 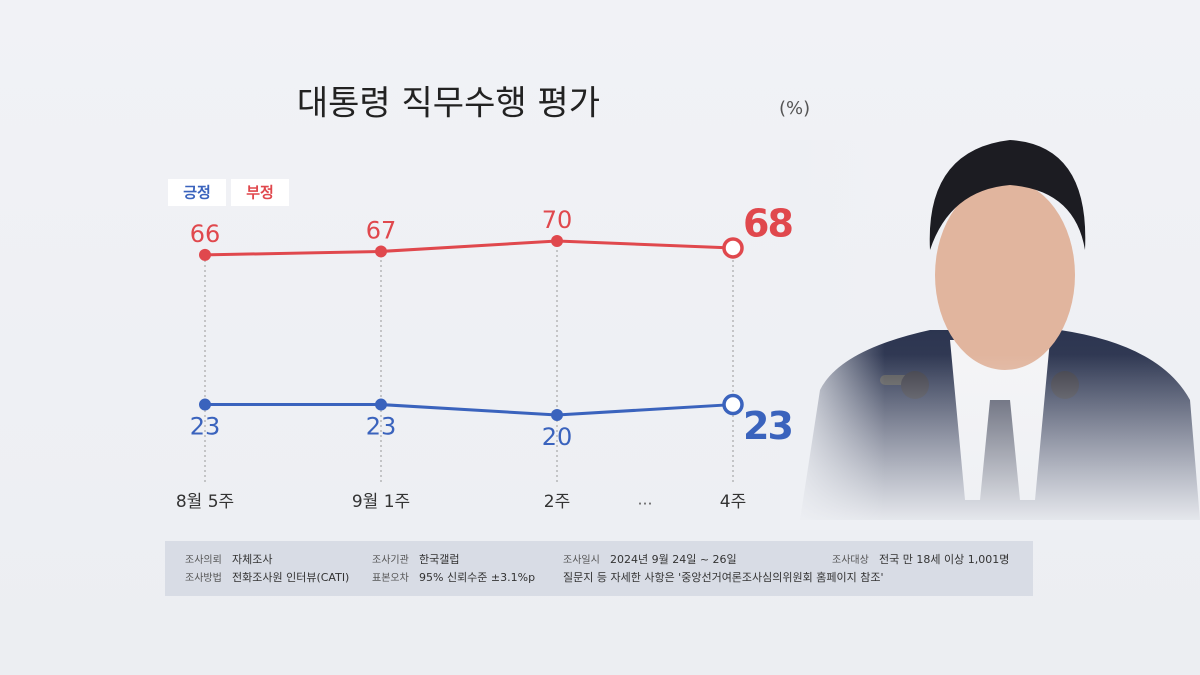 What do you see at coordinates (252, 559) in the screenshot?
I see `footer-value: 자체조사` at bounding box center [252, 559].